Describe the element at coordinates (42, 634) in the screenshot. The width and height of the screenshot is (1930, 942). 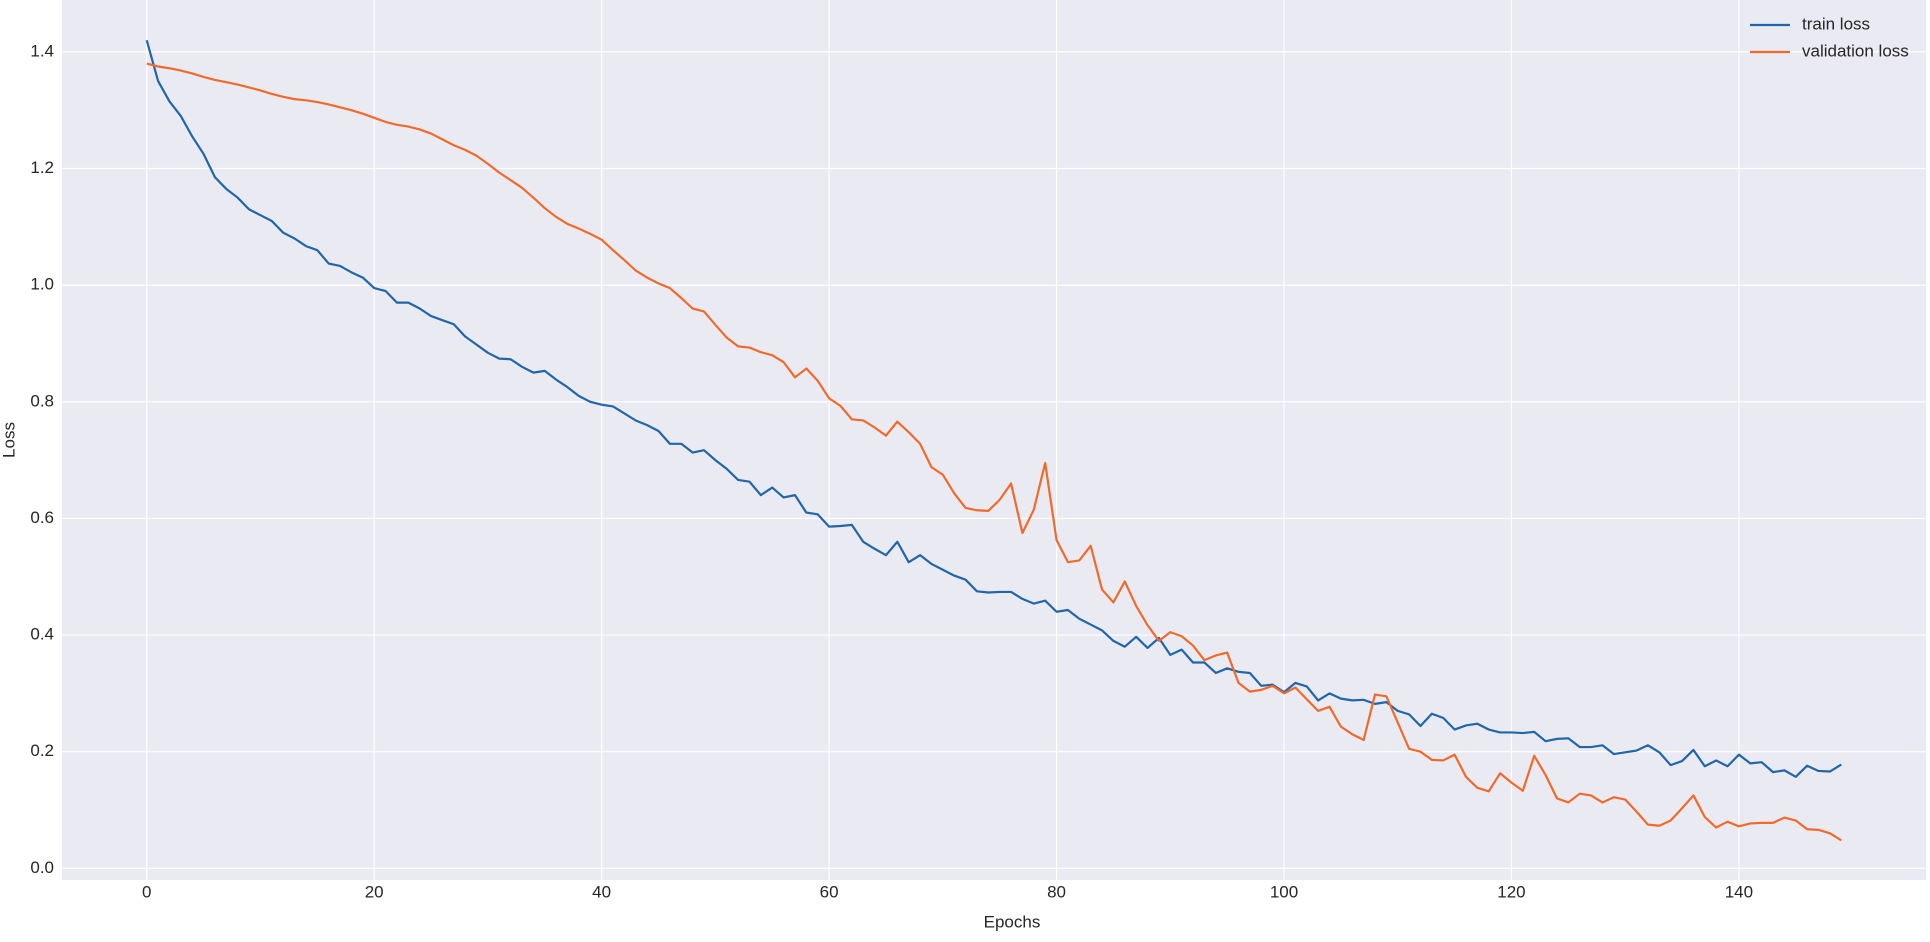
I see `y-tick-label: 0.4` at that location.